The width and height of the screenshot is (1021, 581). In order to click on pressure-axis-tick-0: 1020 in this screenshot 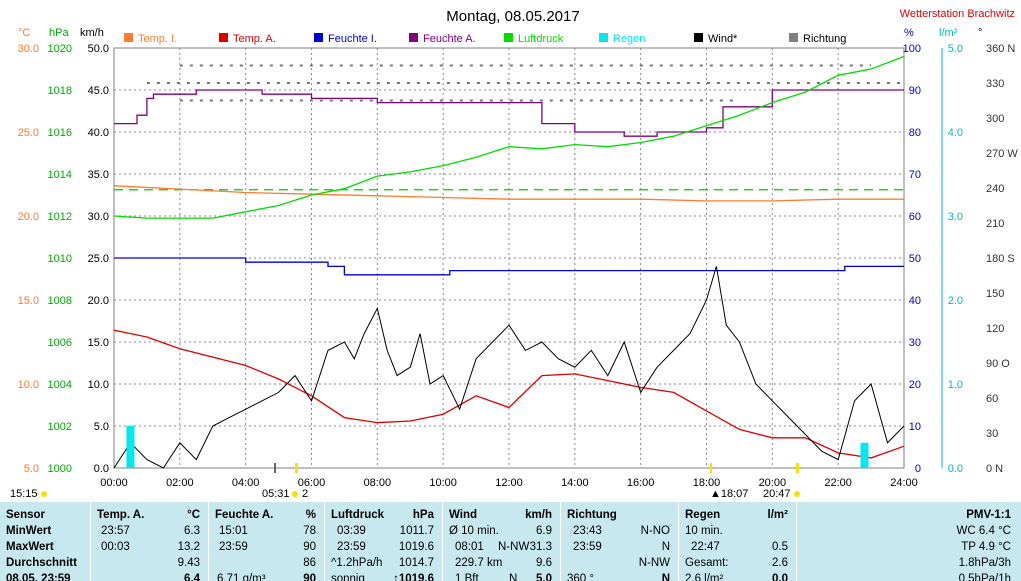, I will do `click(60, 49)`.